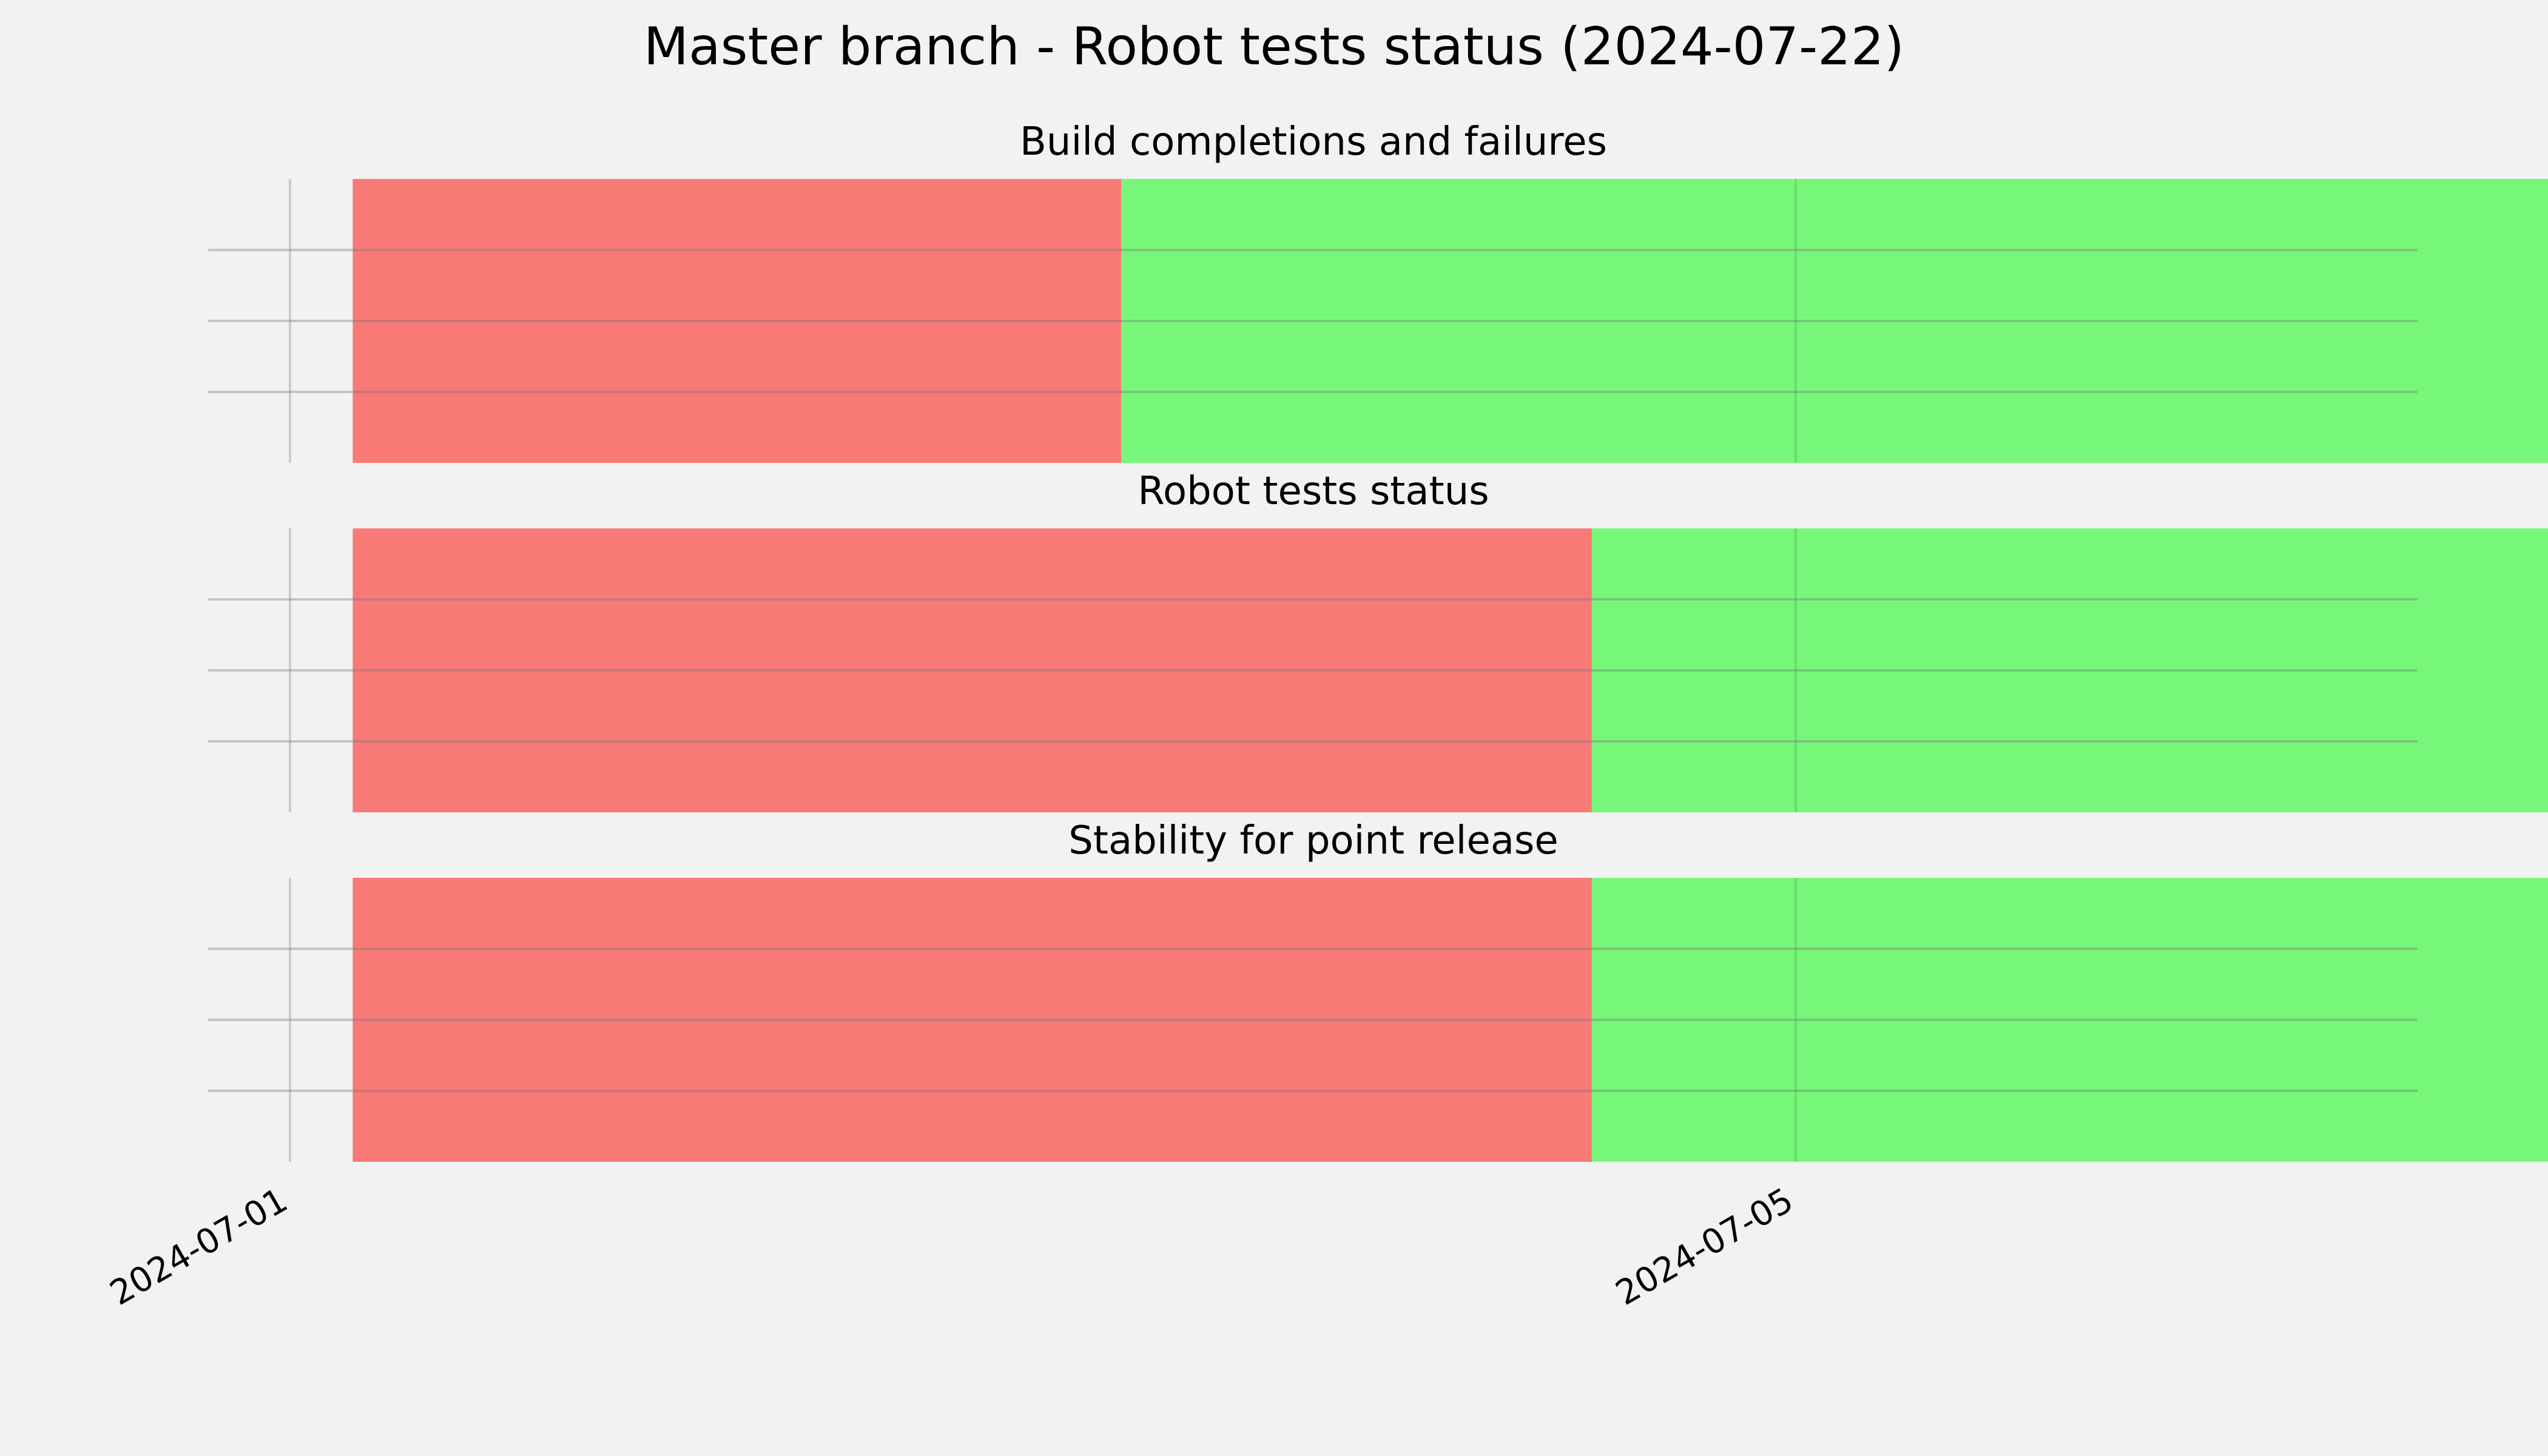 This screenshot has width=2548, height=1456. Describe the element at coordinates (1313, 142) in the screenshot. I see `panel-title: Build completions and failures` at that location.